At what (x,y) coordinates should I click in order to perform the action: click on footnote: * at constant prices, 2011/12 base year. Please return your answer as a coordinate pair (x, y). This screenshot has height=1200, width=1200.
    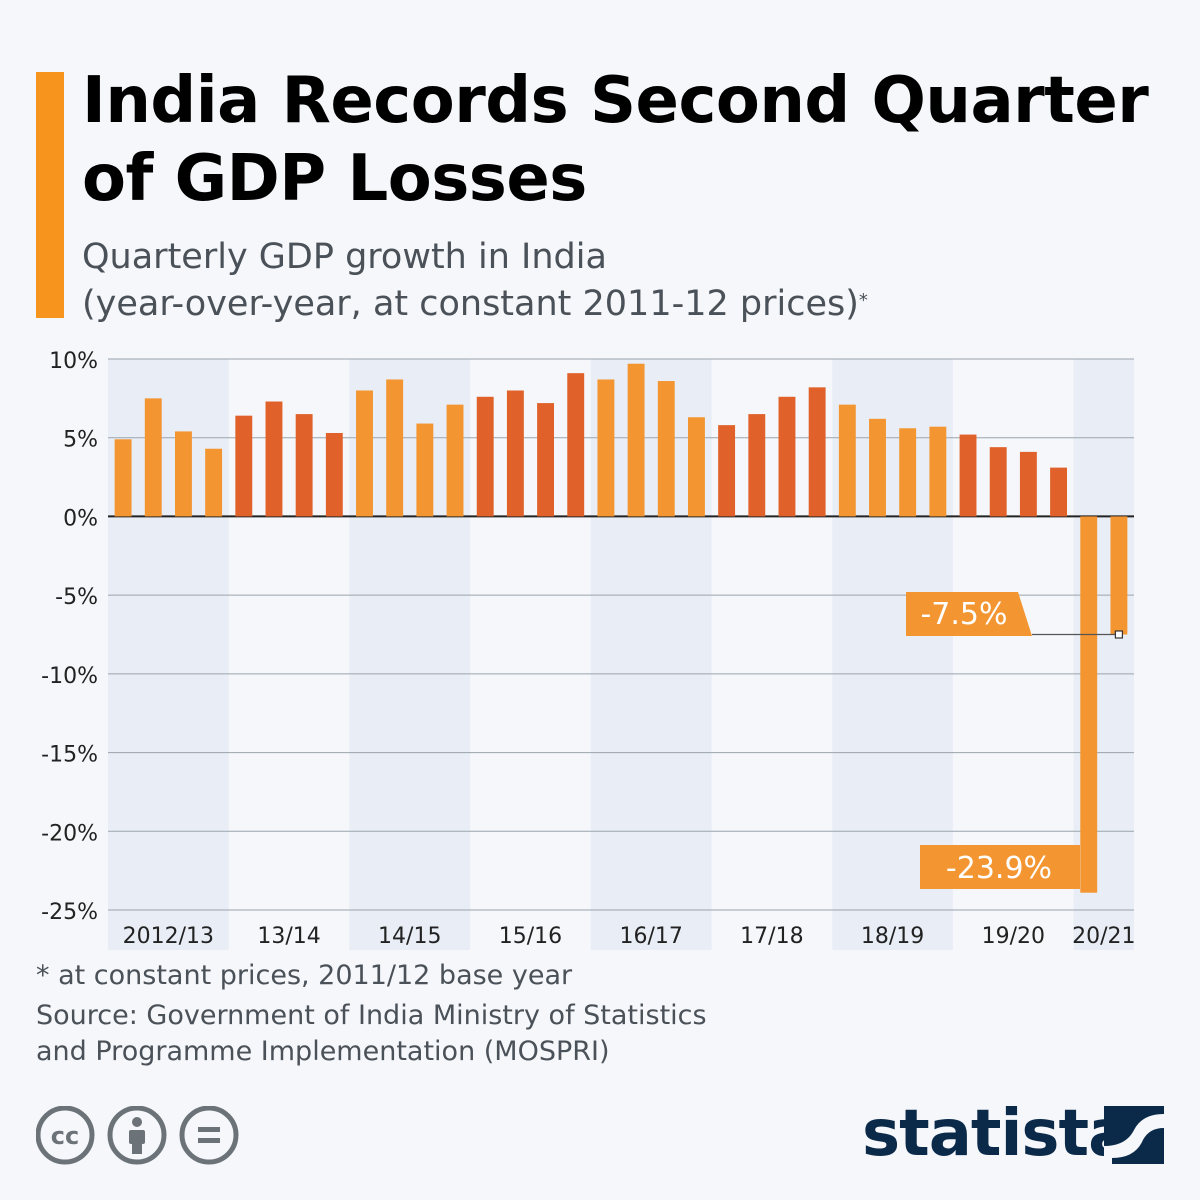
    Looking at the image, I should click on (304, 975).